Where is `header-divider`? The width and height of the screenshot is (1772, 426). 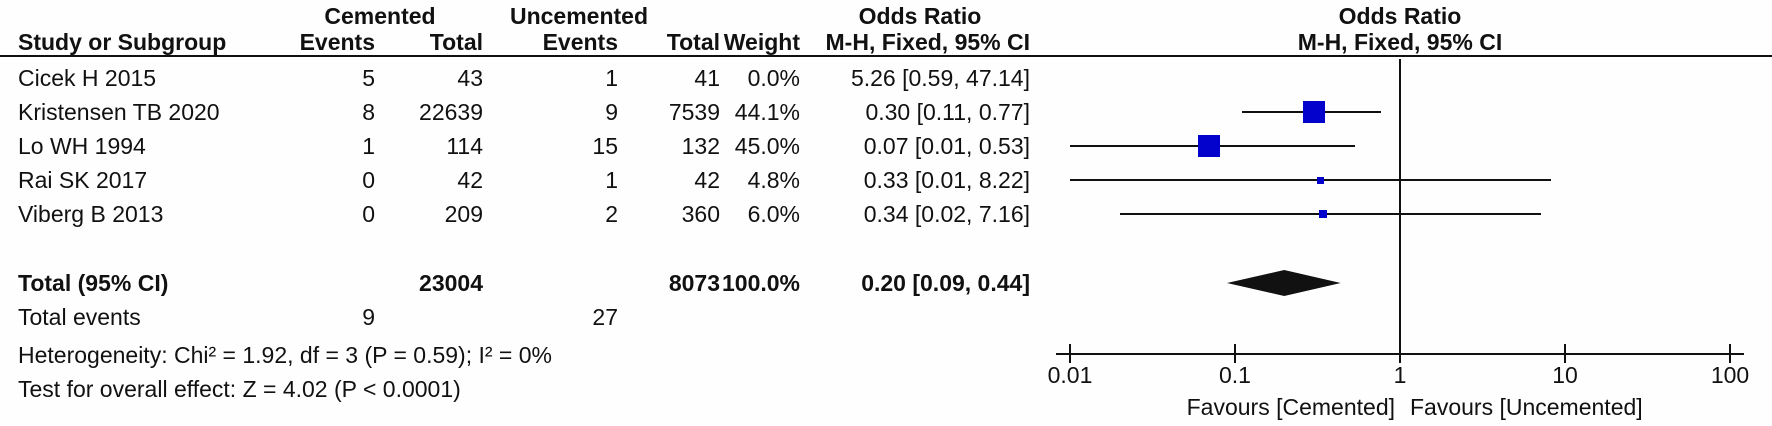 header-divider is located at coordinates (886, 56).